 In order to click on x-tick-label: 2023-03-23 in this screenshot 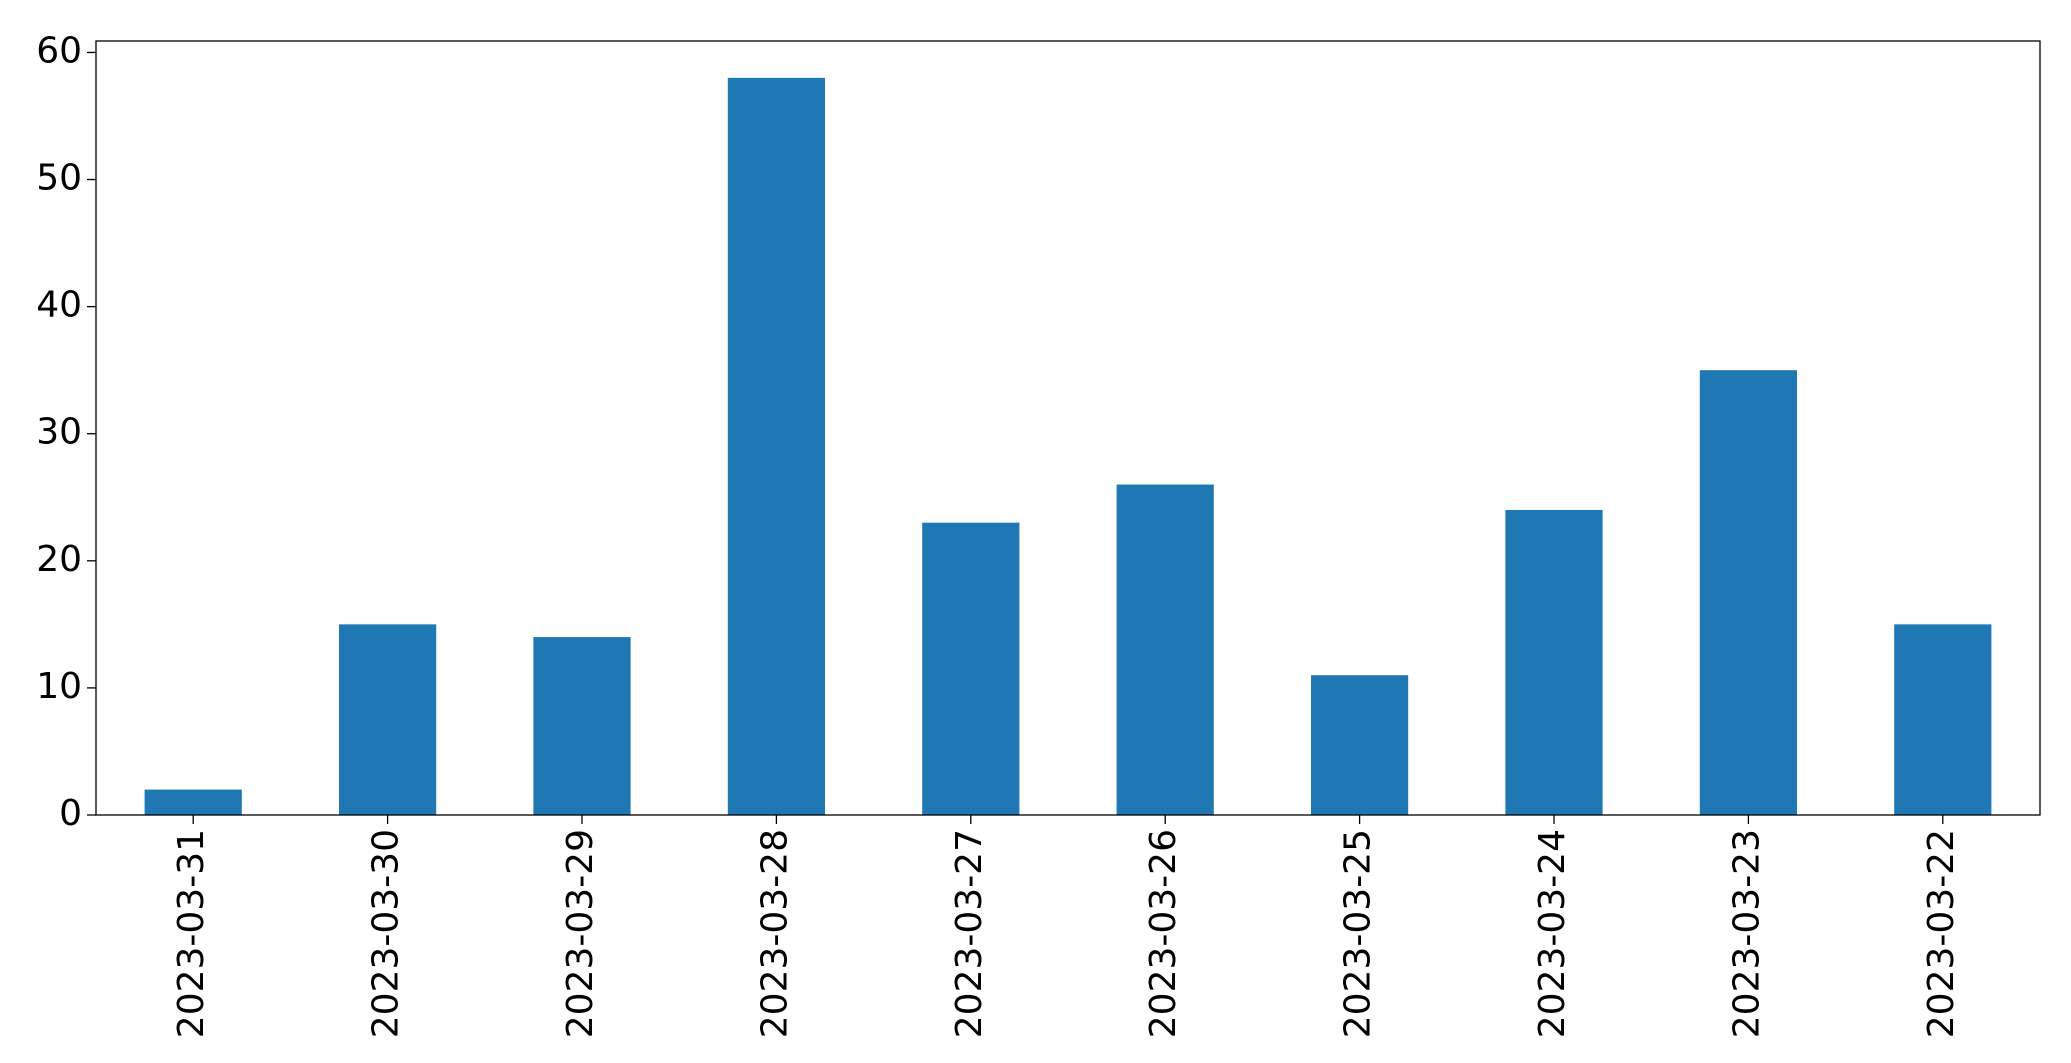, I will do `click(1746, 933)`.